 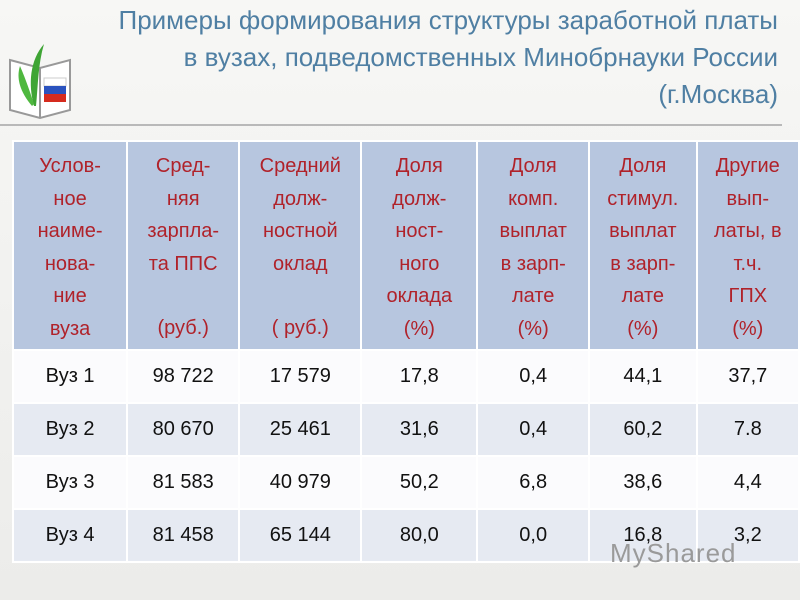 What do you see at coordinates (300, 263) in the screenshot?
I see `header-line: оклад` at bounding box center [300, 263].